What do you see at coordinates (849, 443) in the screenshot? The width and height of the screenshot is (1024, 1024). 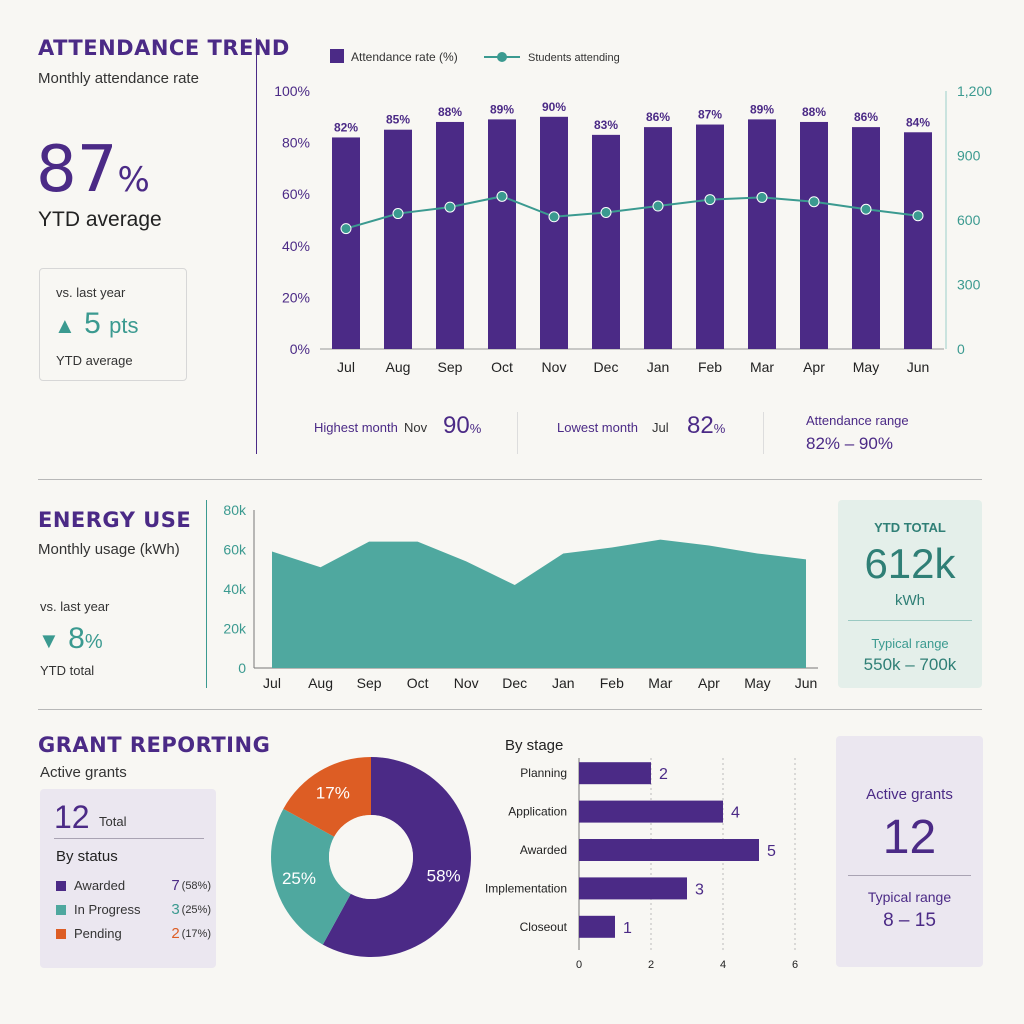 I see `attendance-range-value: 82% – 90%` at bounding box center [849, 443].